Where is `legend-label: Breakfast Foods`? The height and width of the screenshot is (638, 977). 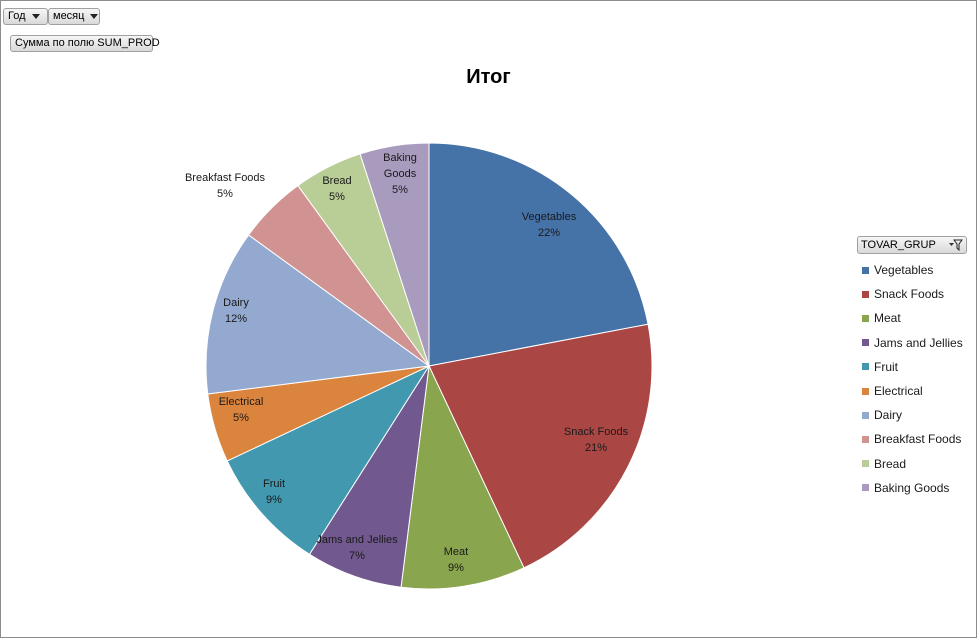
legend-label: Breakfast Foods is located at coordinates (918, 439).